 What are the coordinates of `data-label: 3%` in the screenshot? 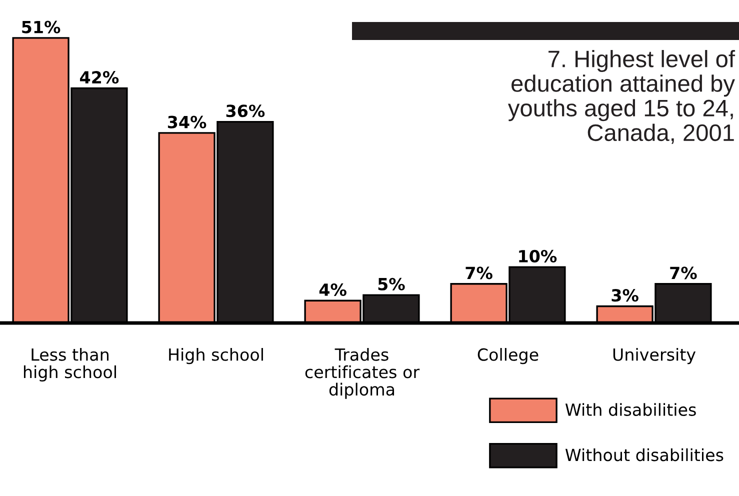 It's located at (625, 295).